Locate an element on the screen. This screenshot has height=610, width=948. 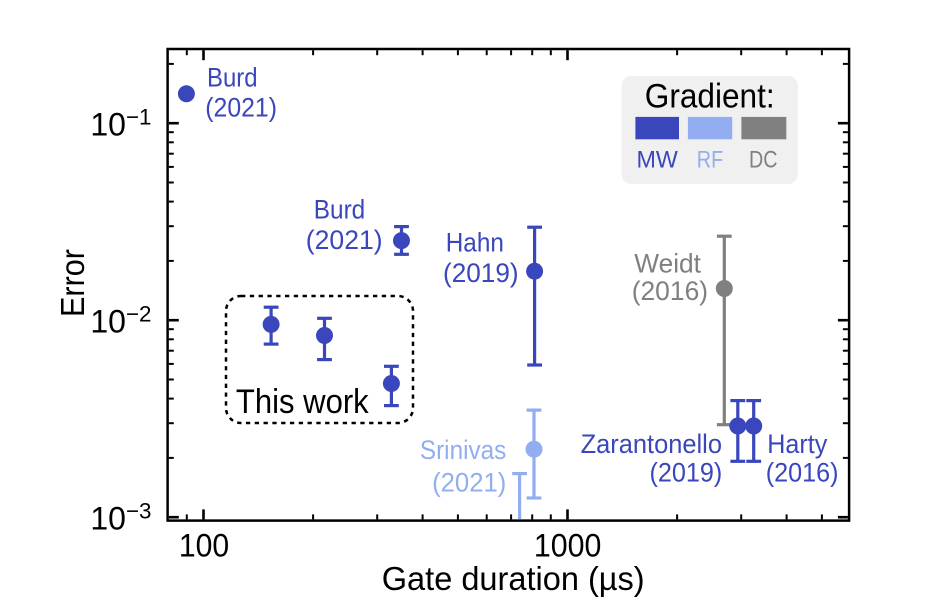
svg-text: Gate duration (µs) is located at coordinates (513, 578).